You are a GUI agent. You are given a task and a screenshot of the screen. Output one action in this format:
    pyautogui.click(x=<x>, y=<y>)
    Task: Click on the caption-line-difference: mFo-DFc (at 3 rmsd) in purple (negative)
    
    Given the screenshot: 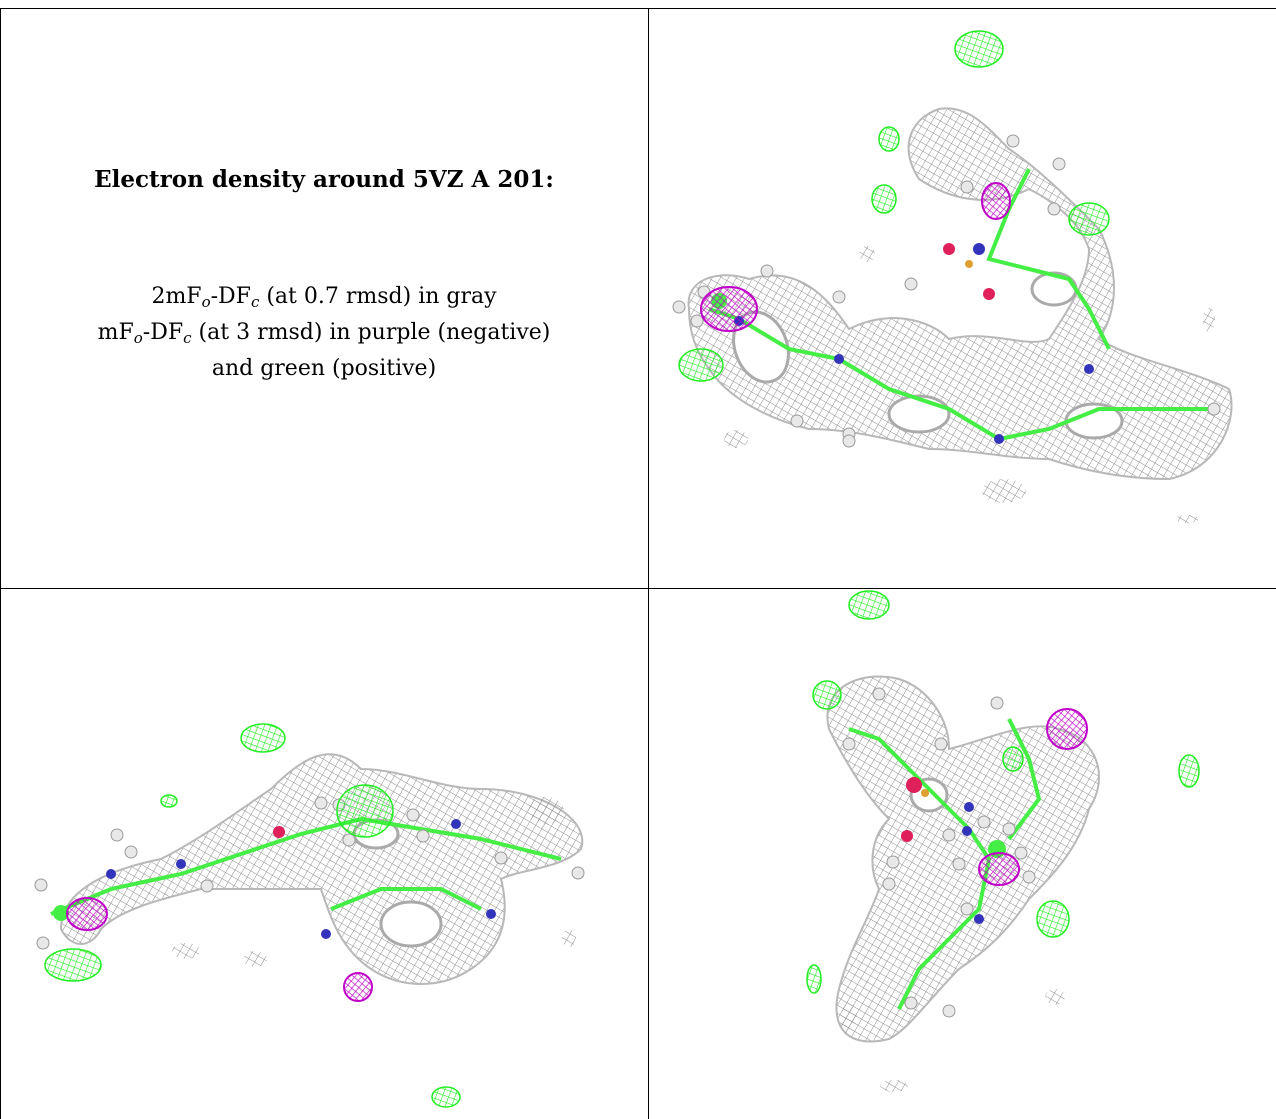 What is the action you would take?
    pyautogui.click(x=324, y=333)
    